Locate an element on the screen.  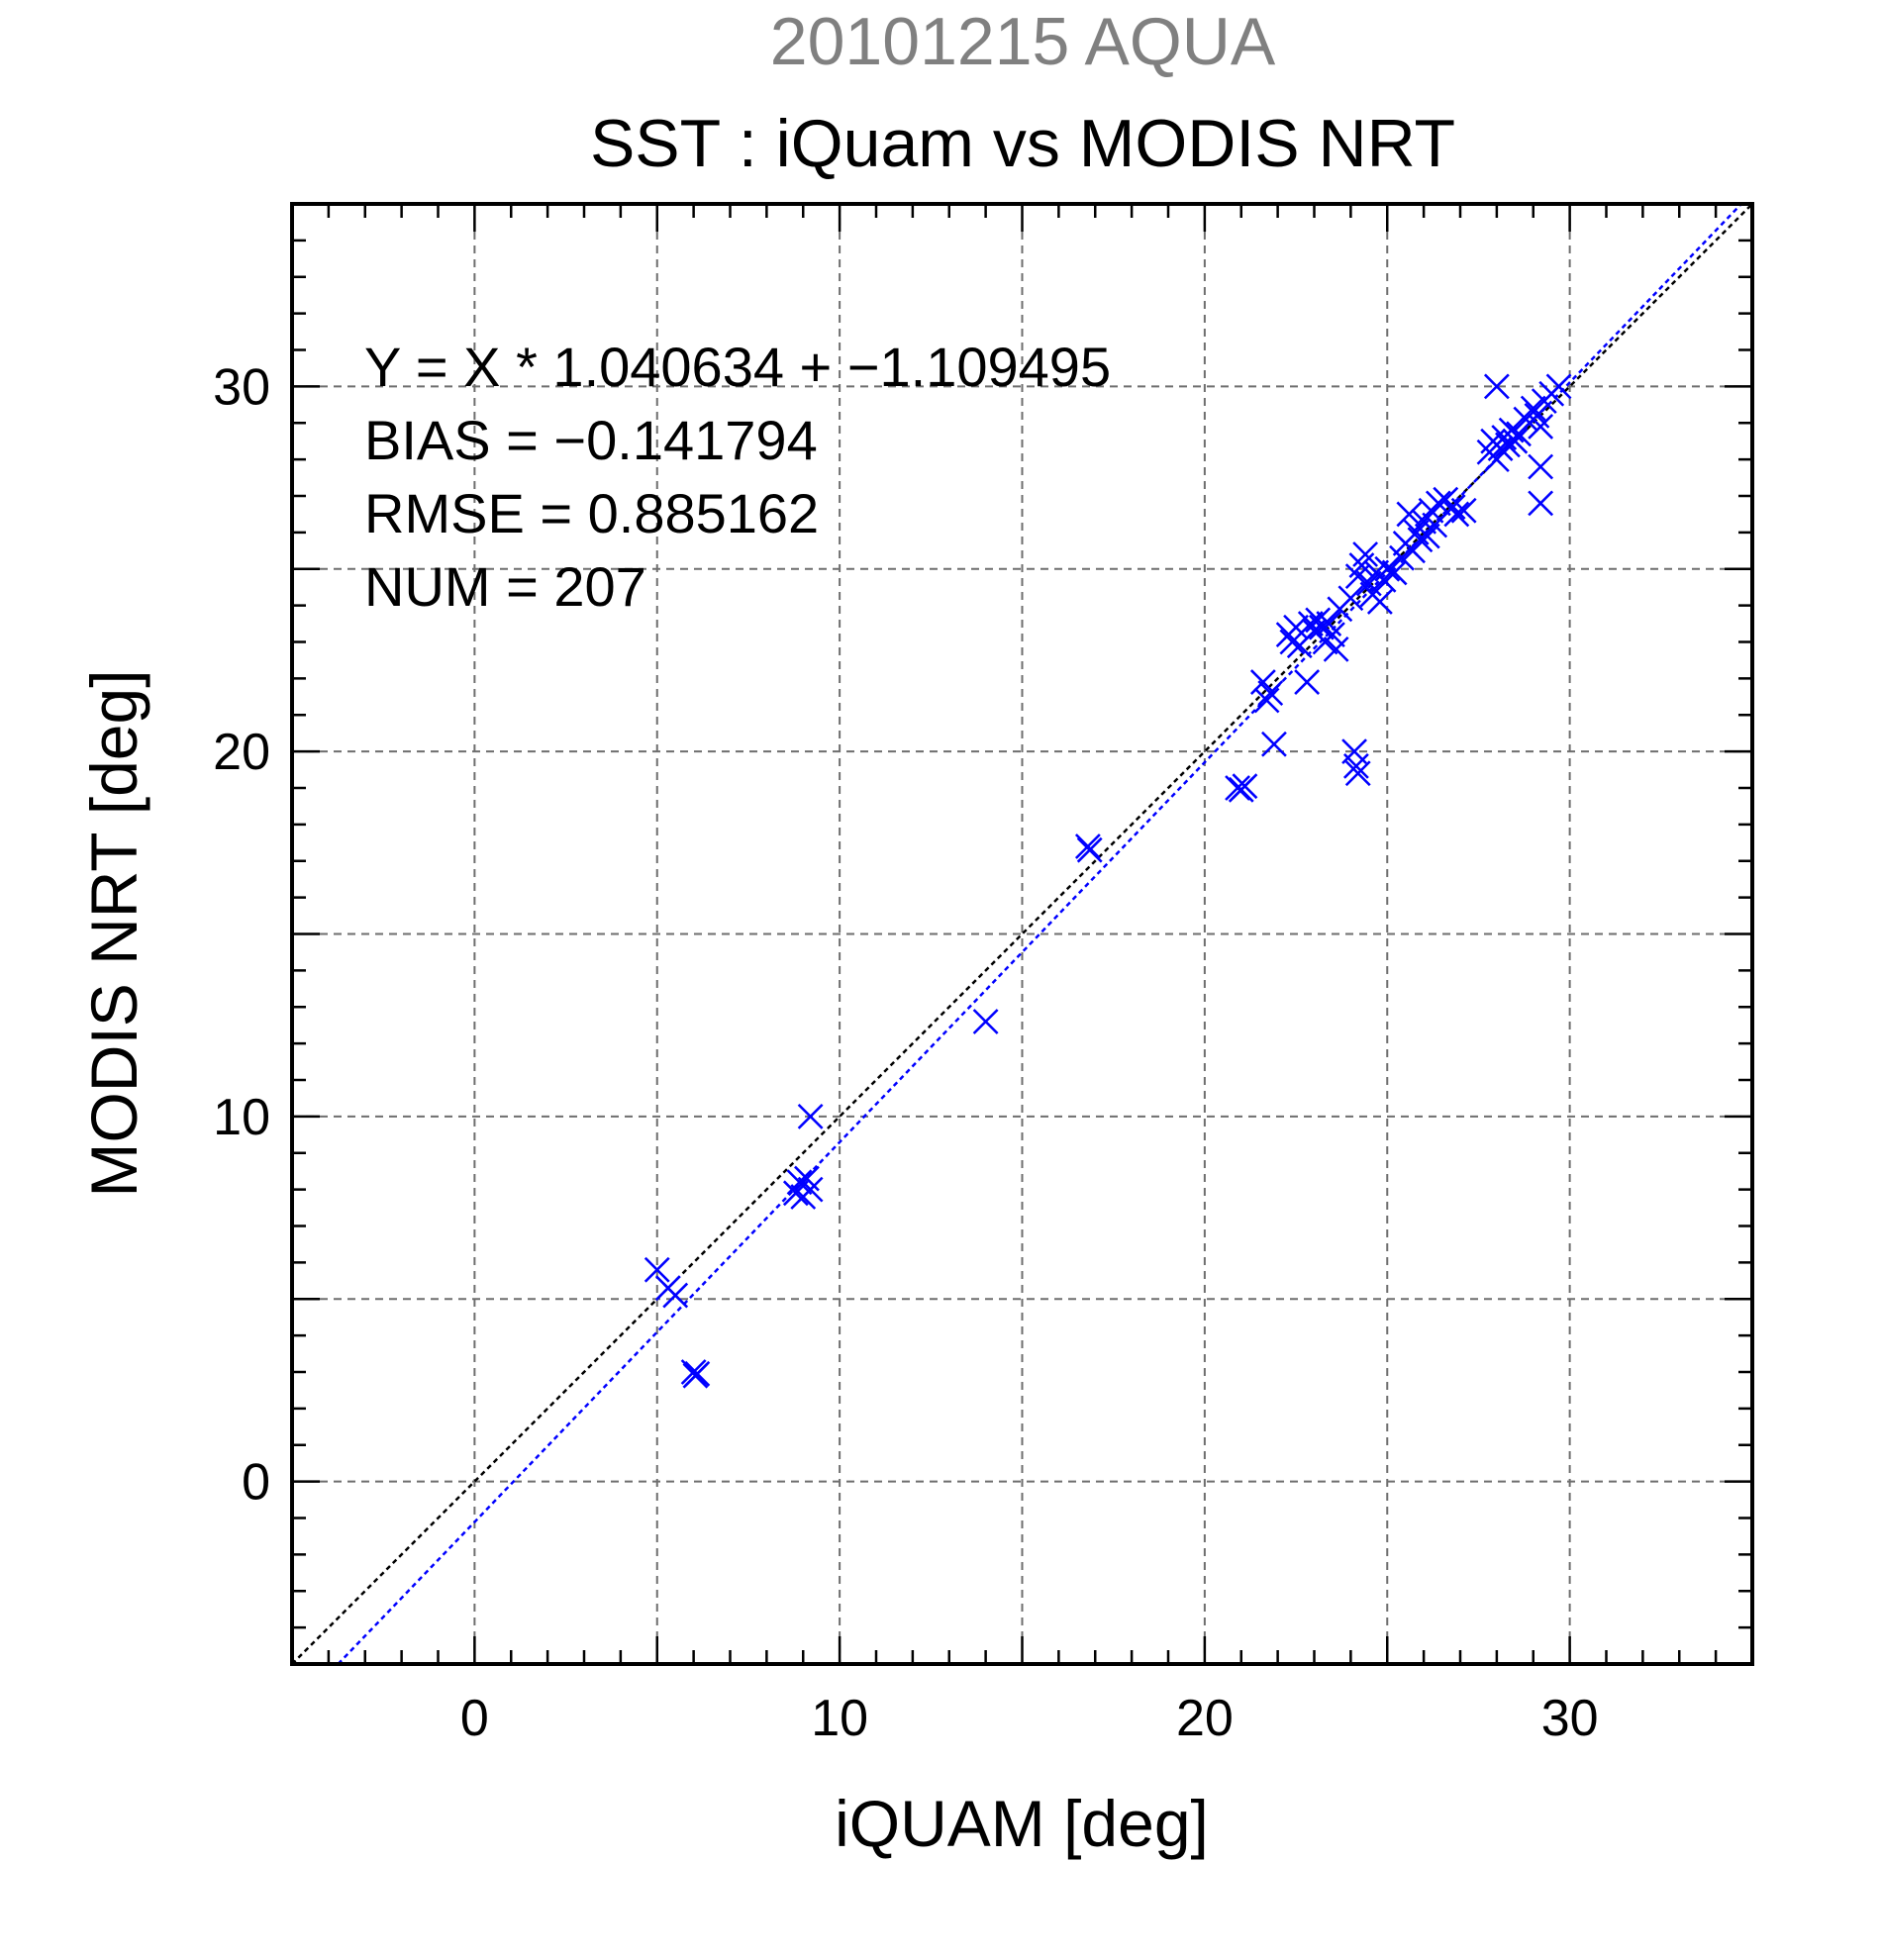
x-tick-label: 20 is located at coordinates (1205, 1718).